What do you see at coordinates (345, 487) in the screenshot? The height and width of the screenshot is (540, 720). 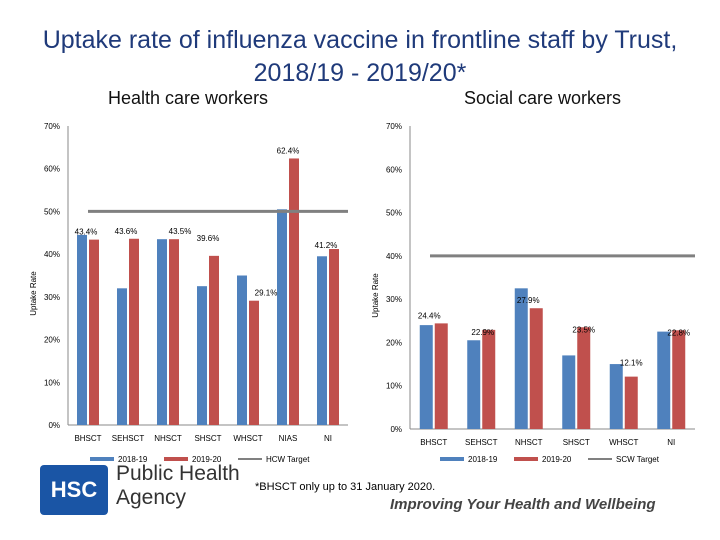 I see `footnote: *BHSCT only up to 31 January 2020.` at bounding box center [345, 487].